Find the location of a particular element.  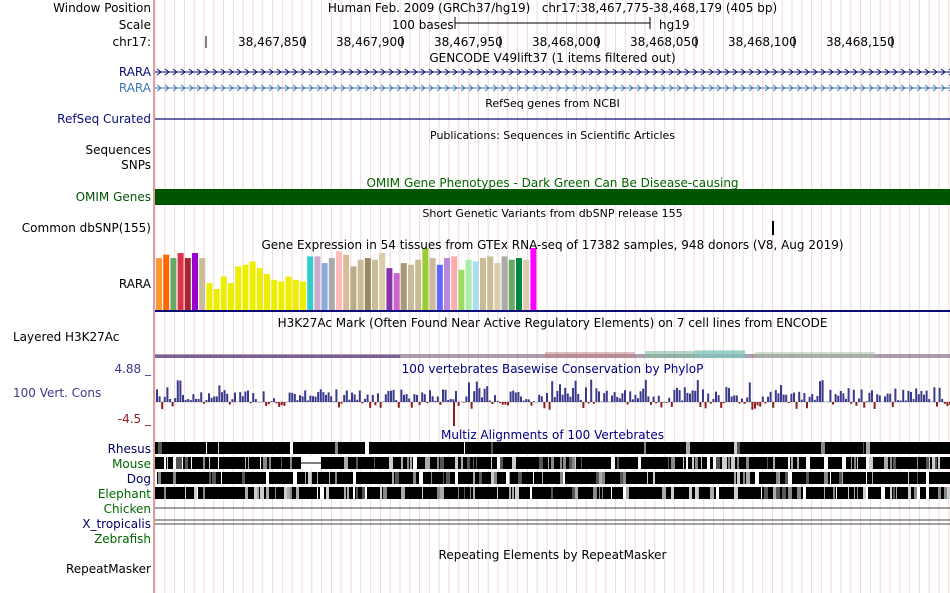

multiz-alignment-blocks is located at coordinates (552, 470).